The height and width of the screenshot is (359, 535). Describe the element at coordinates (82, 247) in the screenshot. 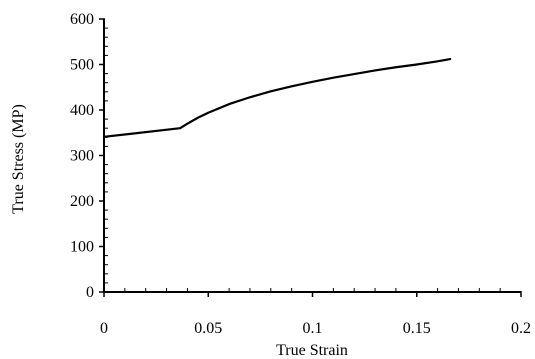

I see `y-tick-label: 100` at that location.